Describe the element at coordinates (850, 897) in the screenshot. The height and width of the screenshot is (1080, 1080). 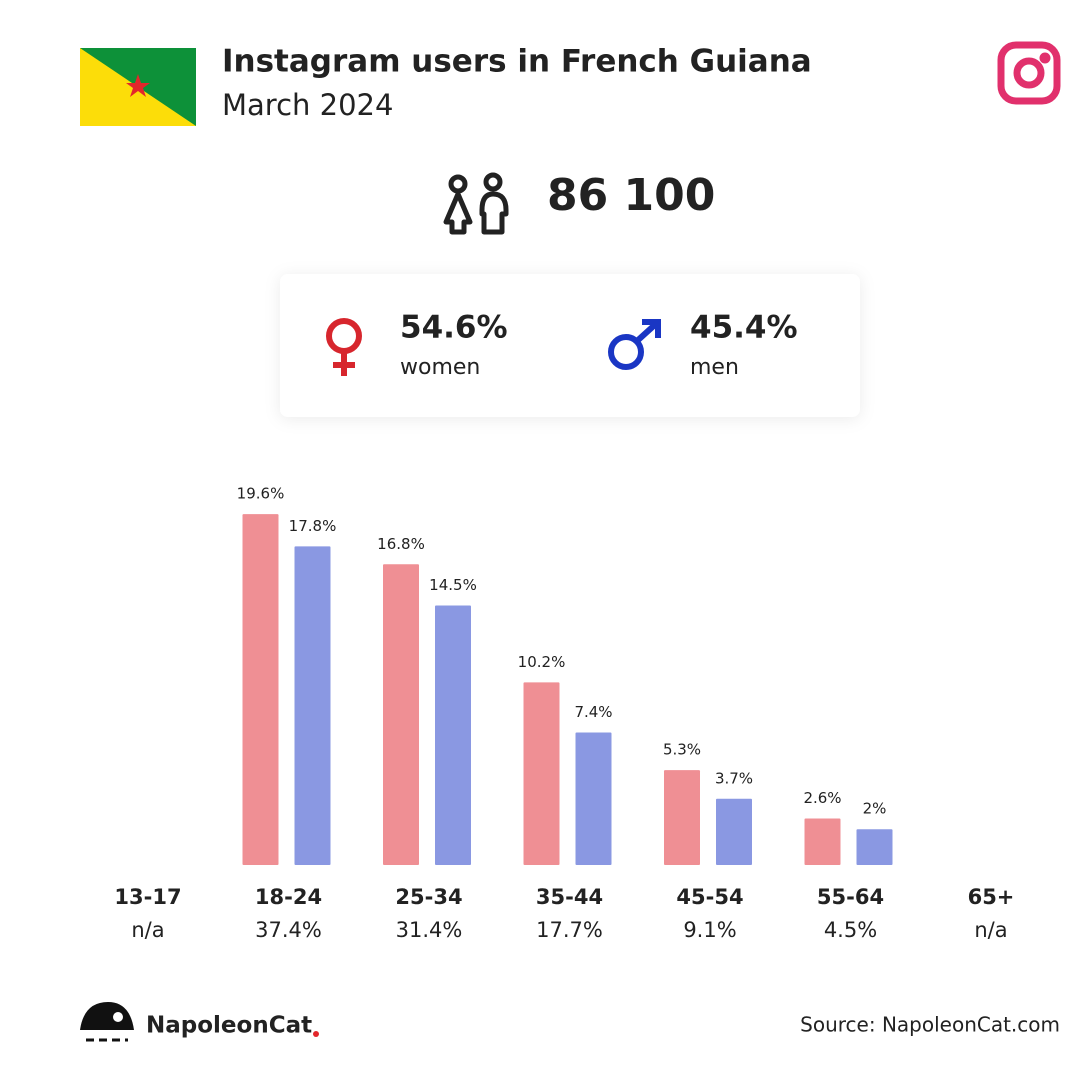
I see `x-tick-label: 55-64` at that location.